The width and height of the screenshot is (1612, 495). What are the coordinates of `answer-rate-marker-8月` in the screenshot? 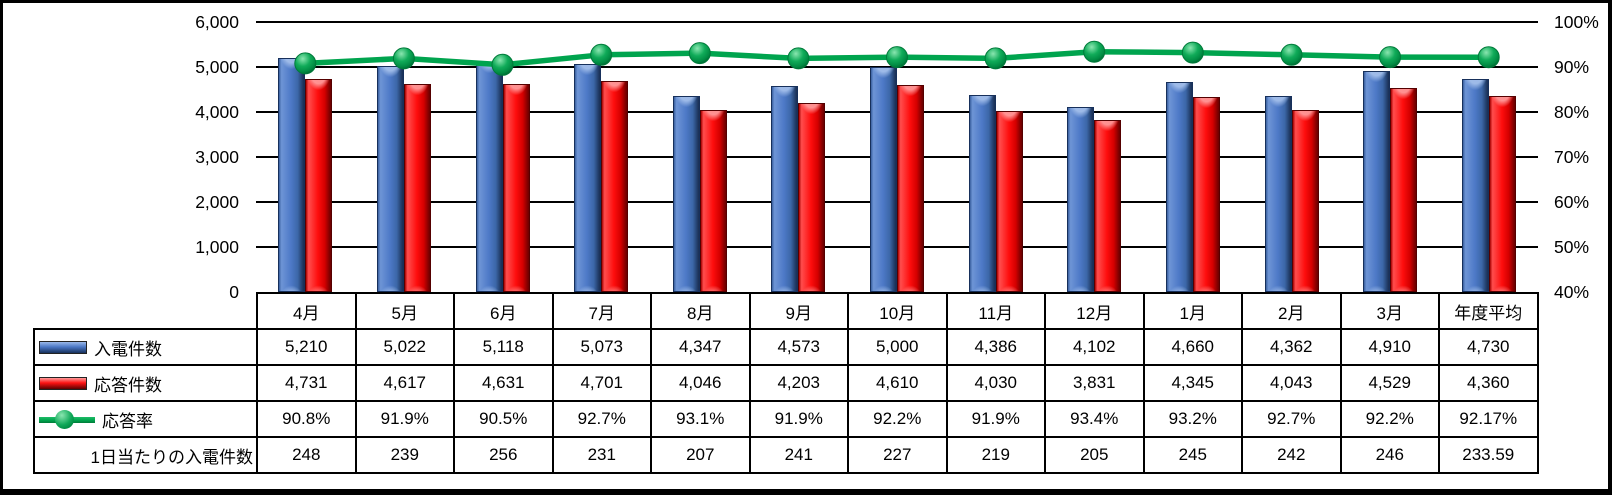 It's located at (699, 53).